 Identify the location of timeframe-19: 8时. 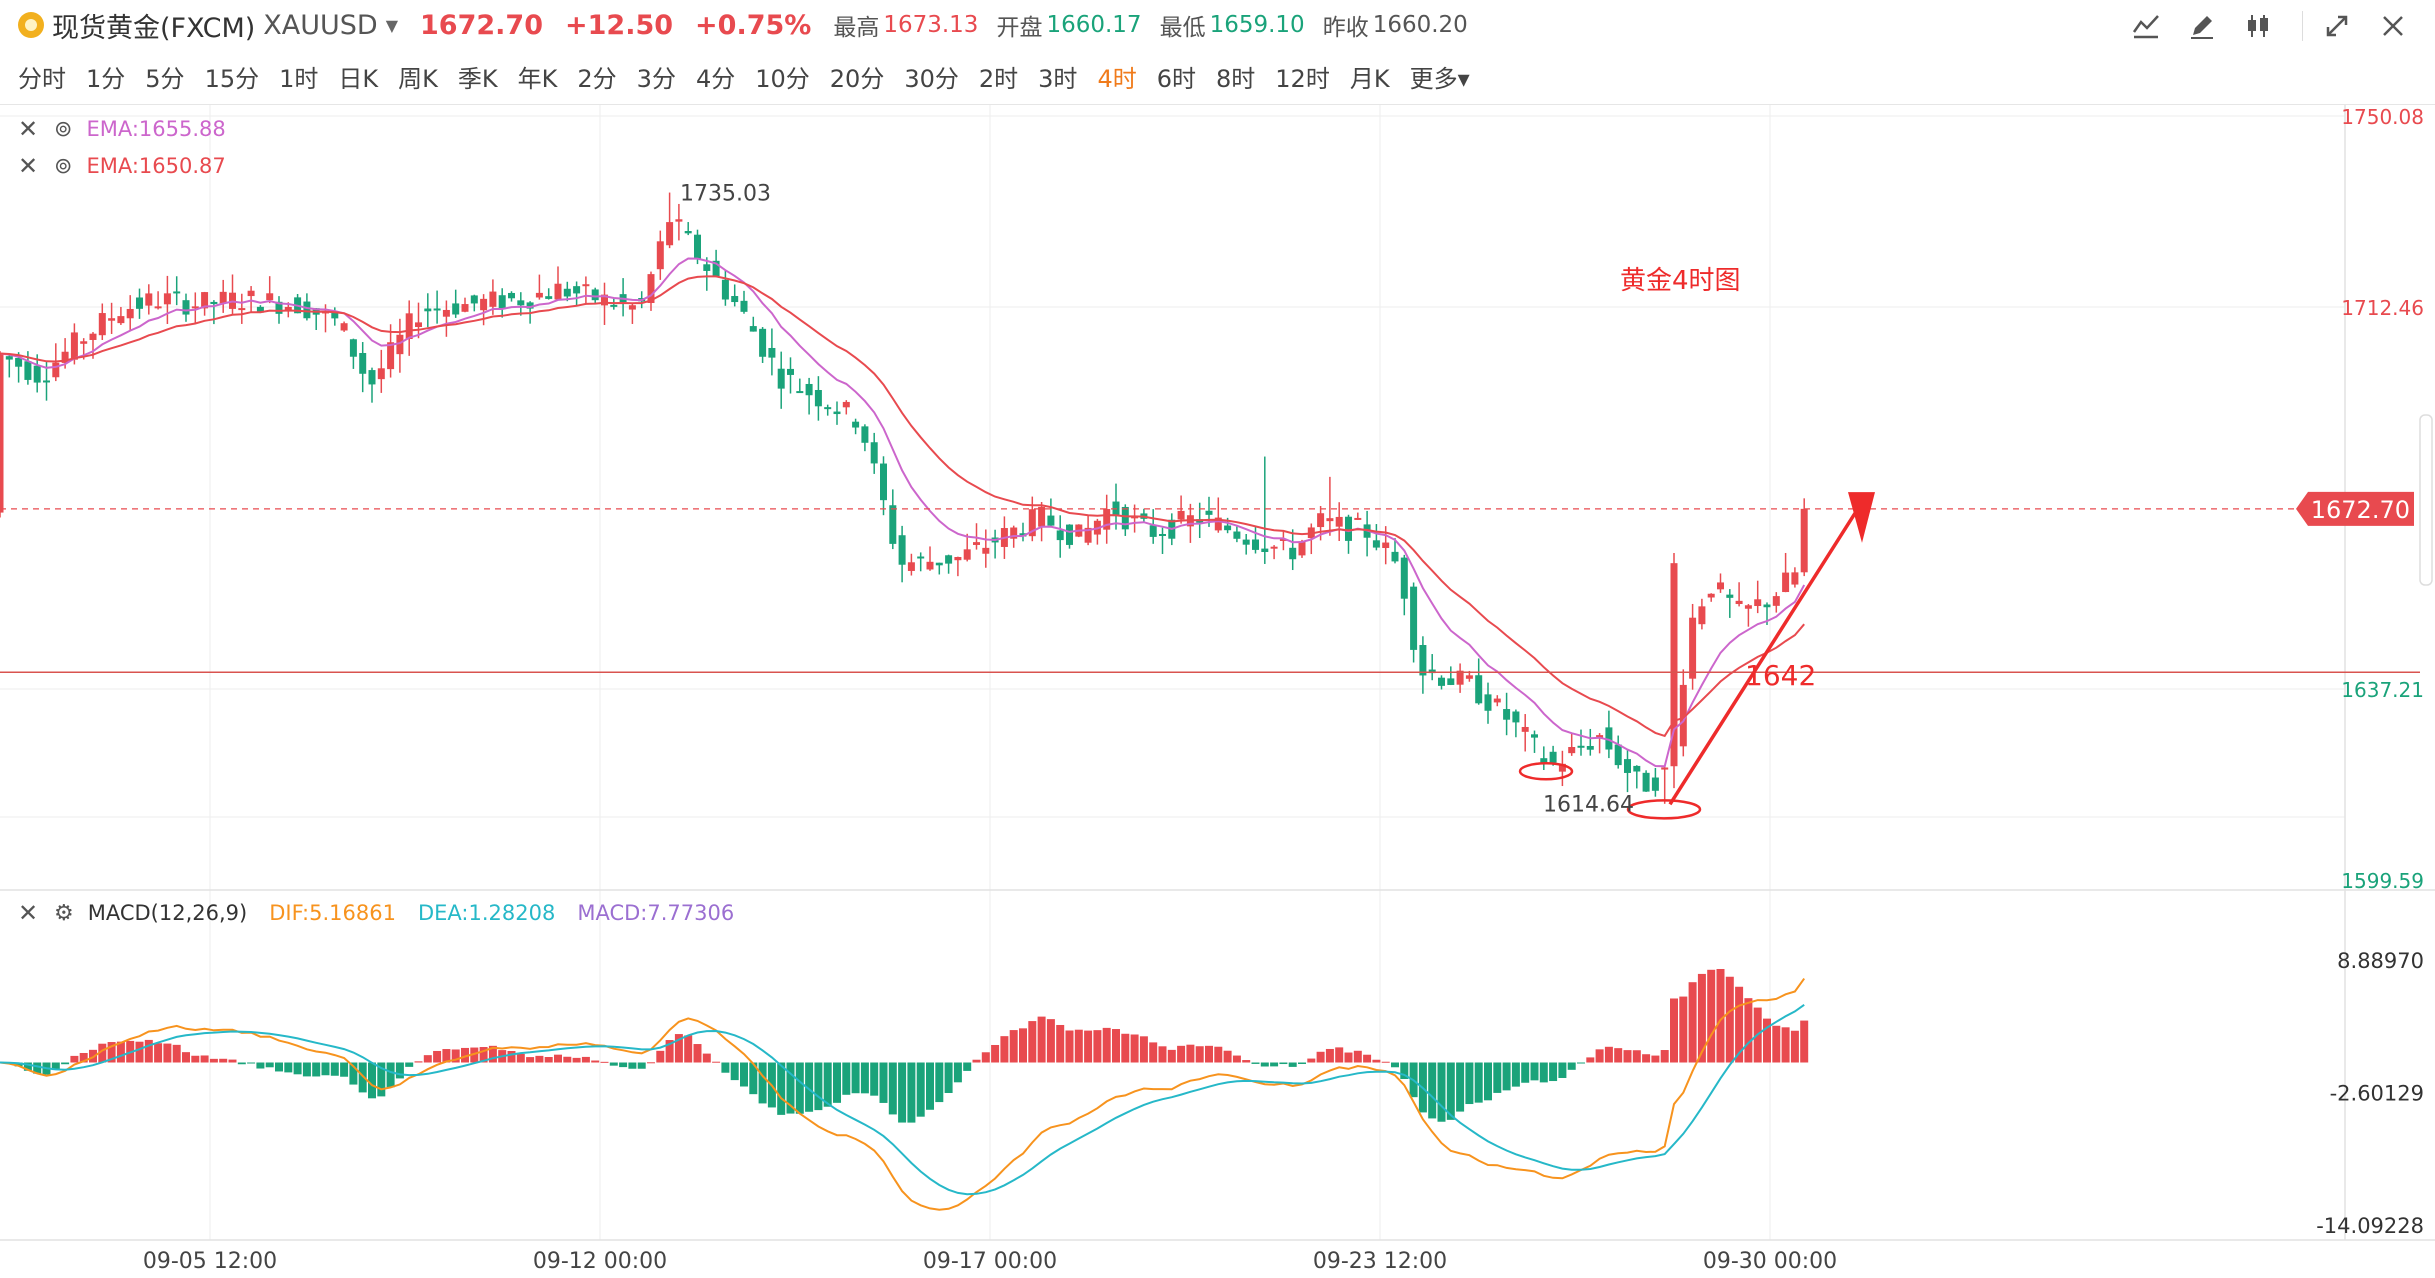
(1236, 78).